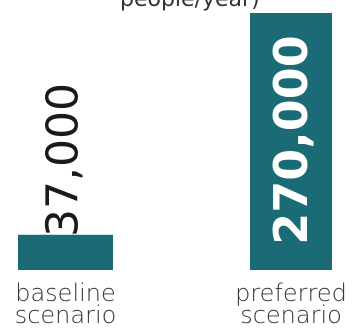 The image size is (356, 331). What do you see at coordinates (291, 315) in the screenshot?
I see `category-label-preferred-line-2: scenario` at bounding box center [291, 315].